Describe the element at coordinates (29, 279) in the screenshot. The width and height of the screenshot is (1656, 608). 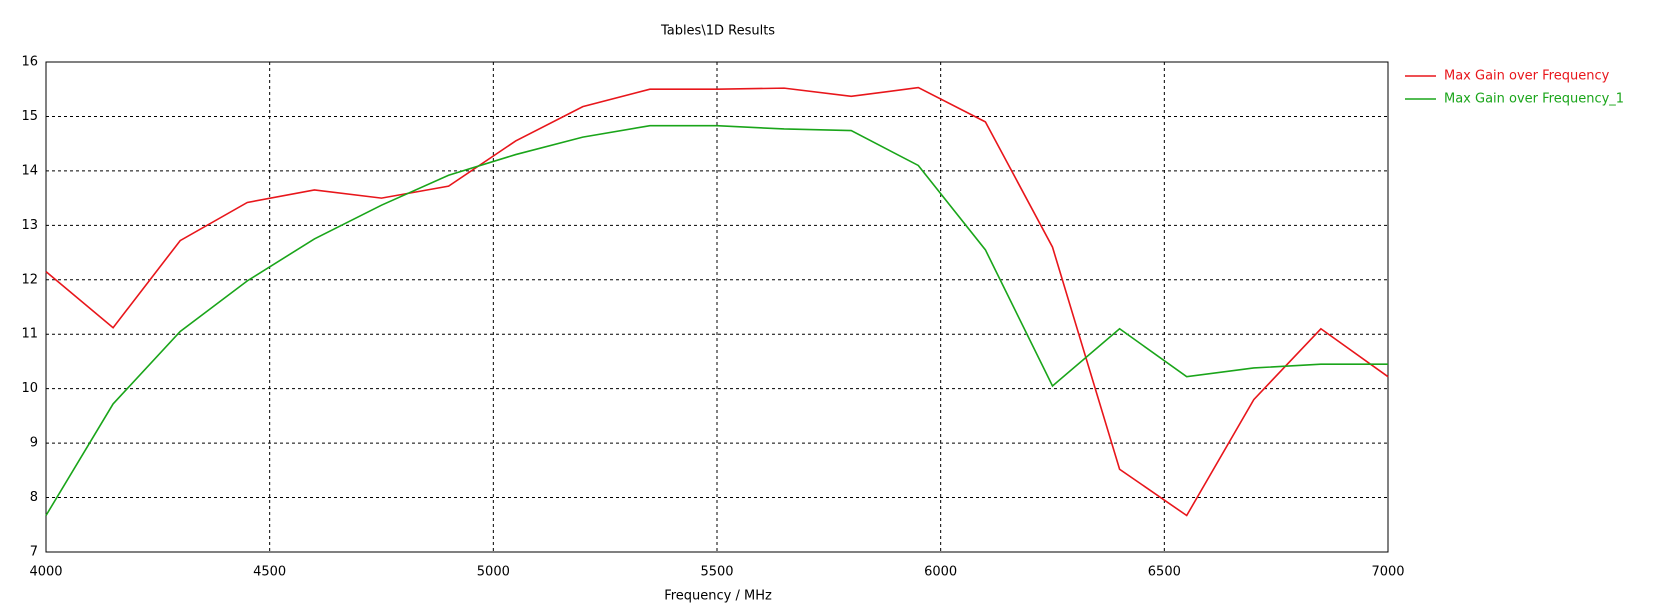
I see `y-tick-label: 12` at that location.